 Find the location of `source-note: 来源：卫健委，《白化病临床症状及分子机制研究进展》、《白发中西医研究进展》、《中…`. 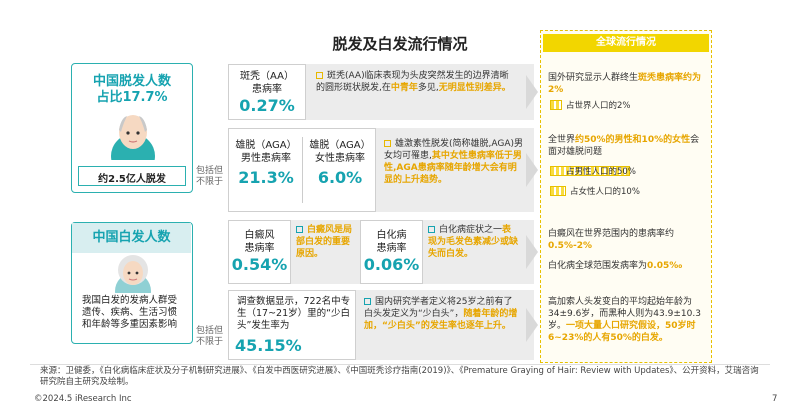

source-note: 来源：卫健委，《白化病临床症状及分子机制研究进展》、《白发中西医研究进展》、《中… is located at coordinates (399, 376).